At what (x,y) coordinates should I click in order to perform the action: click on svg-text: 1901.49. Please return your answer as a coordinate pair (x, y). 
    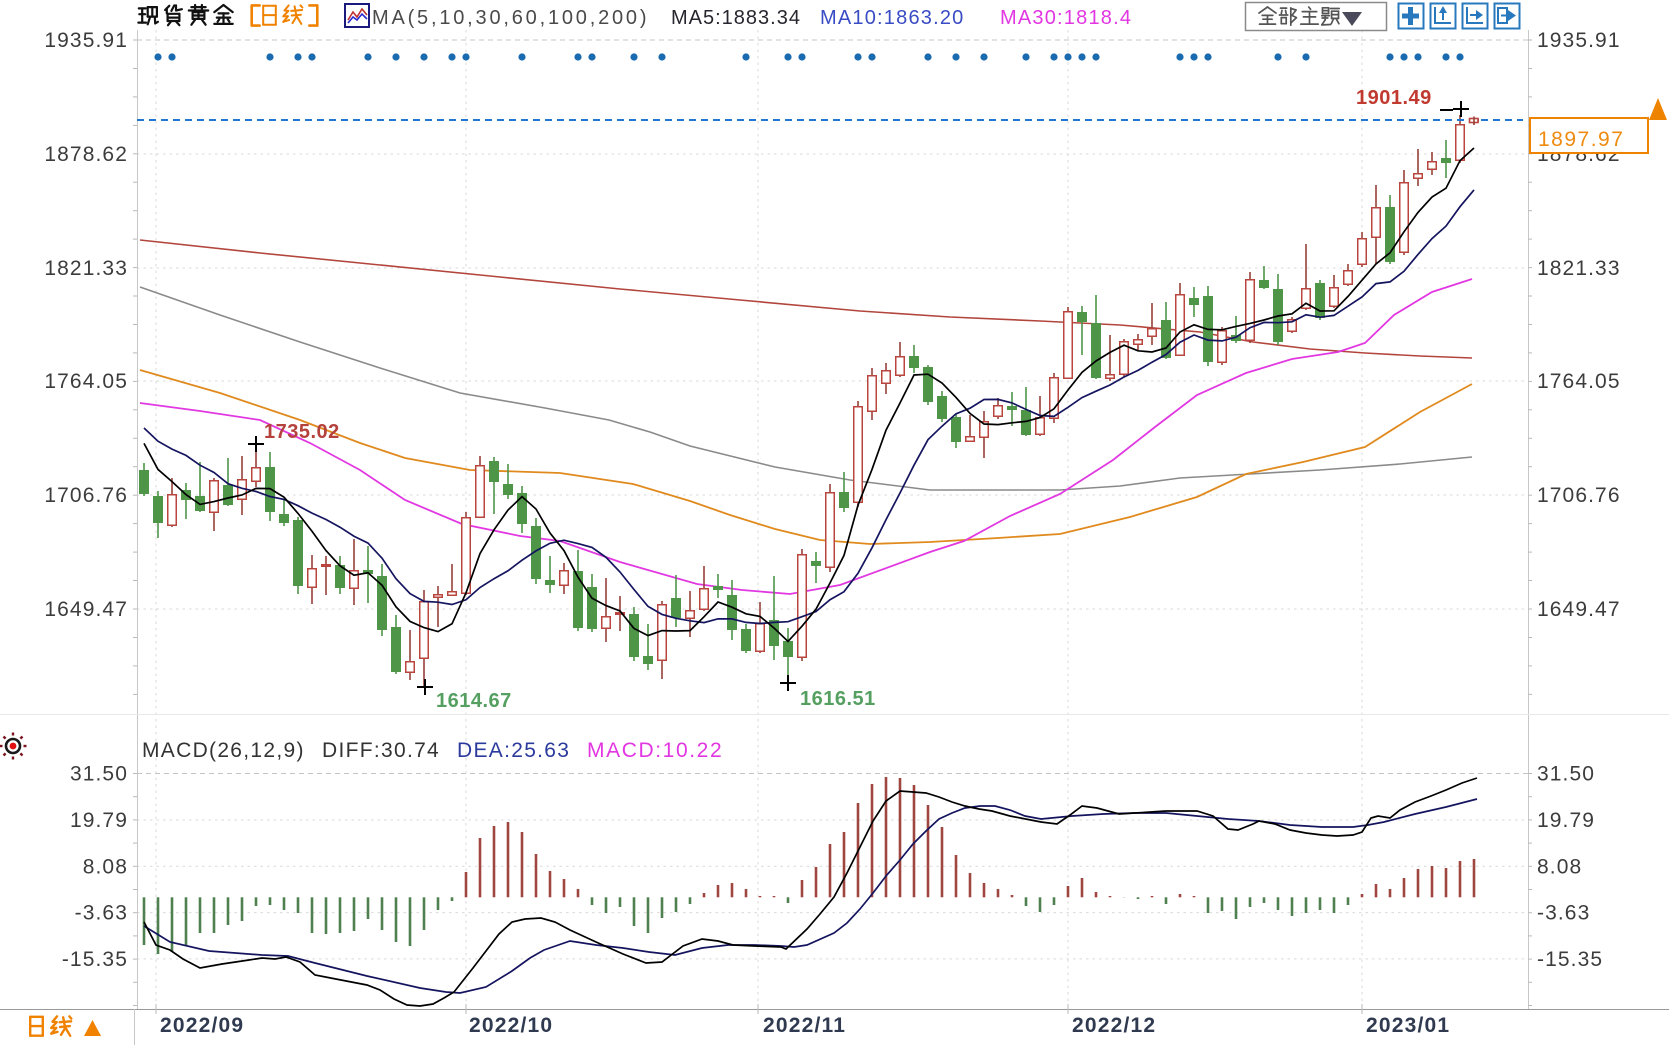
    Looking at the image, I should click on (1394, 98).